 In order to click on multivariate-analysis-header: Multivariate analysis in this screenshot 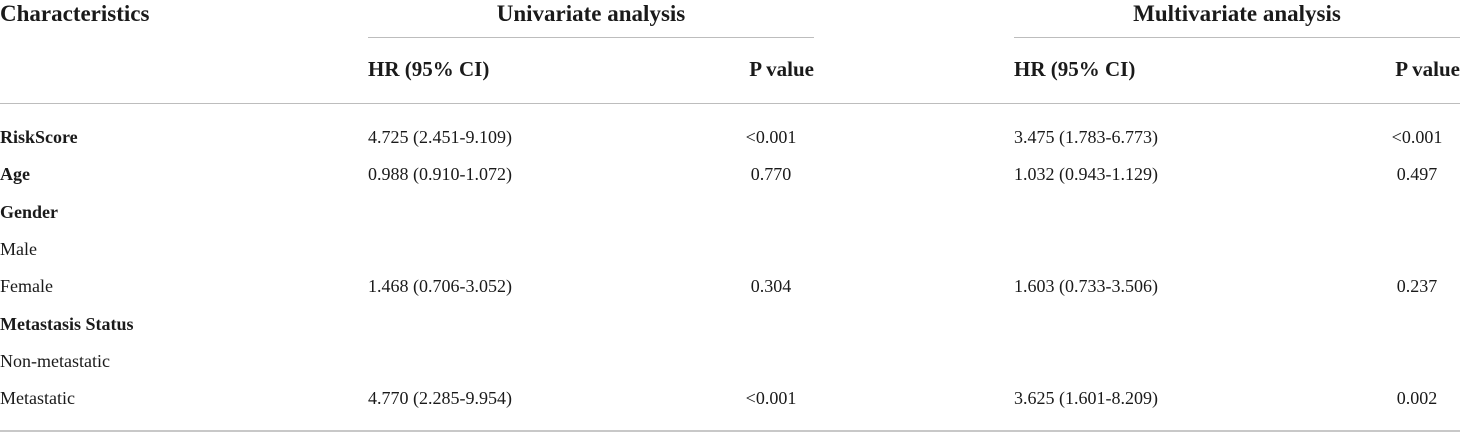, I will do `click(1237, 13)`.